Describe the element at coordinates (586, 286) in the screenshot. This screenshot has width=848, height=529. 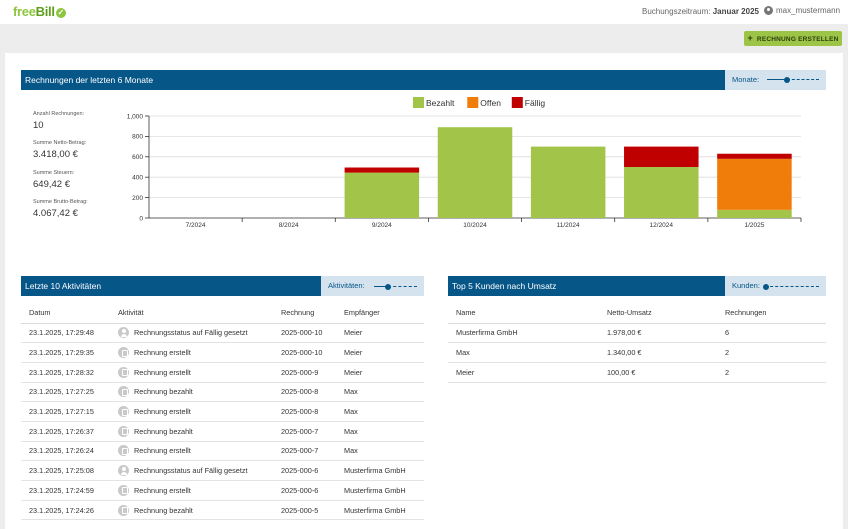
I see `customers-panel-header: Top 5 Kunden nach Umsatz` at that location.